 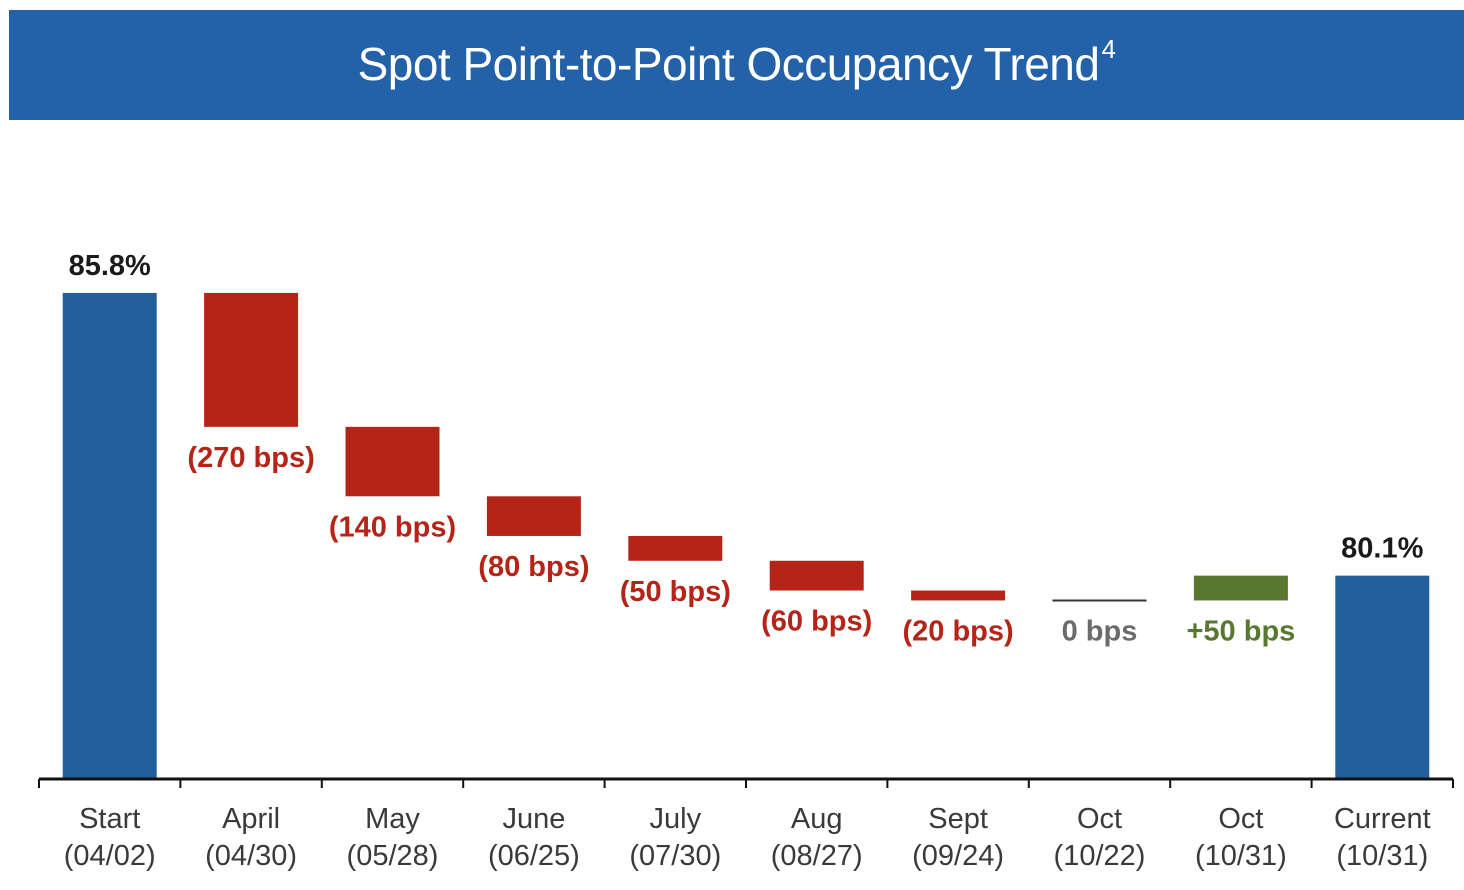 I want to click on data-label-8: +50 bps, so click(x=1240, y=631).